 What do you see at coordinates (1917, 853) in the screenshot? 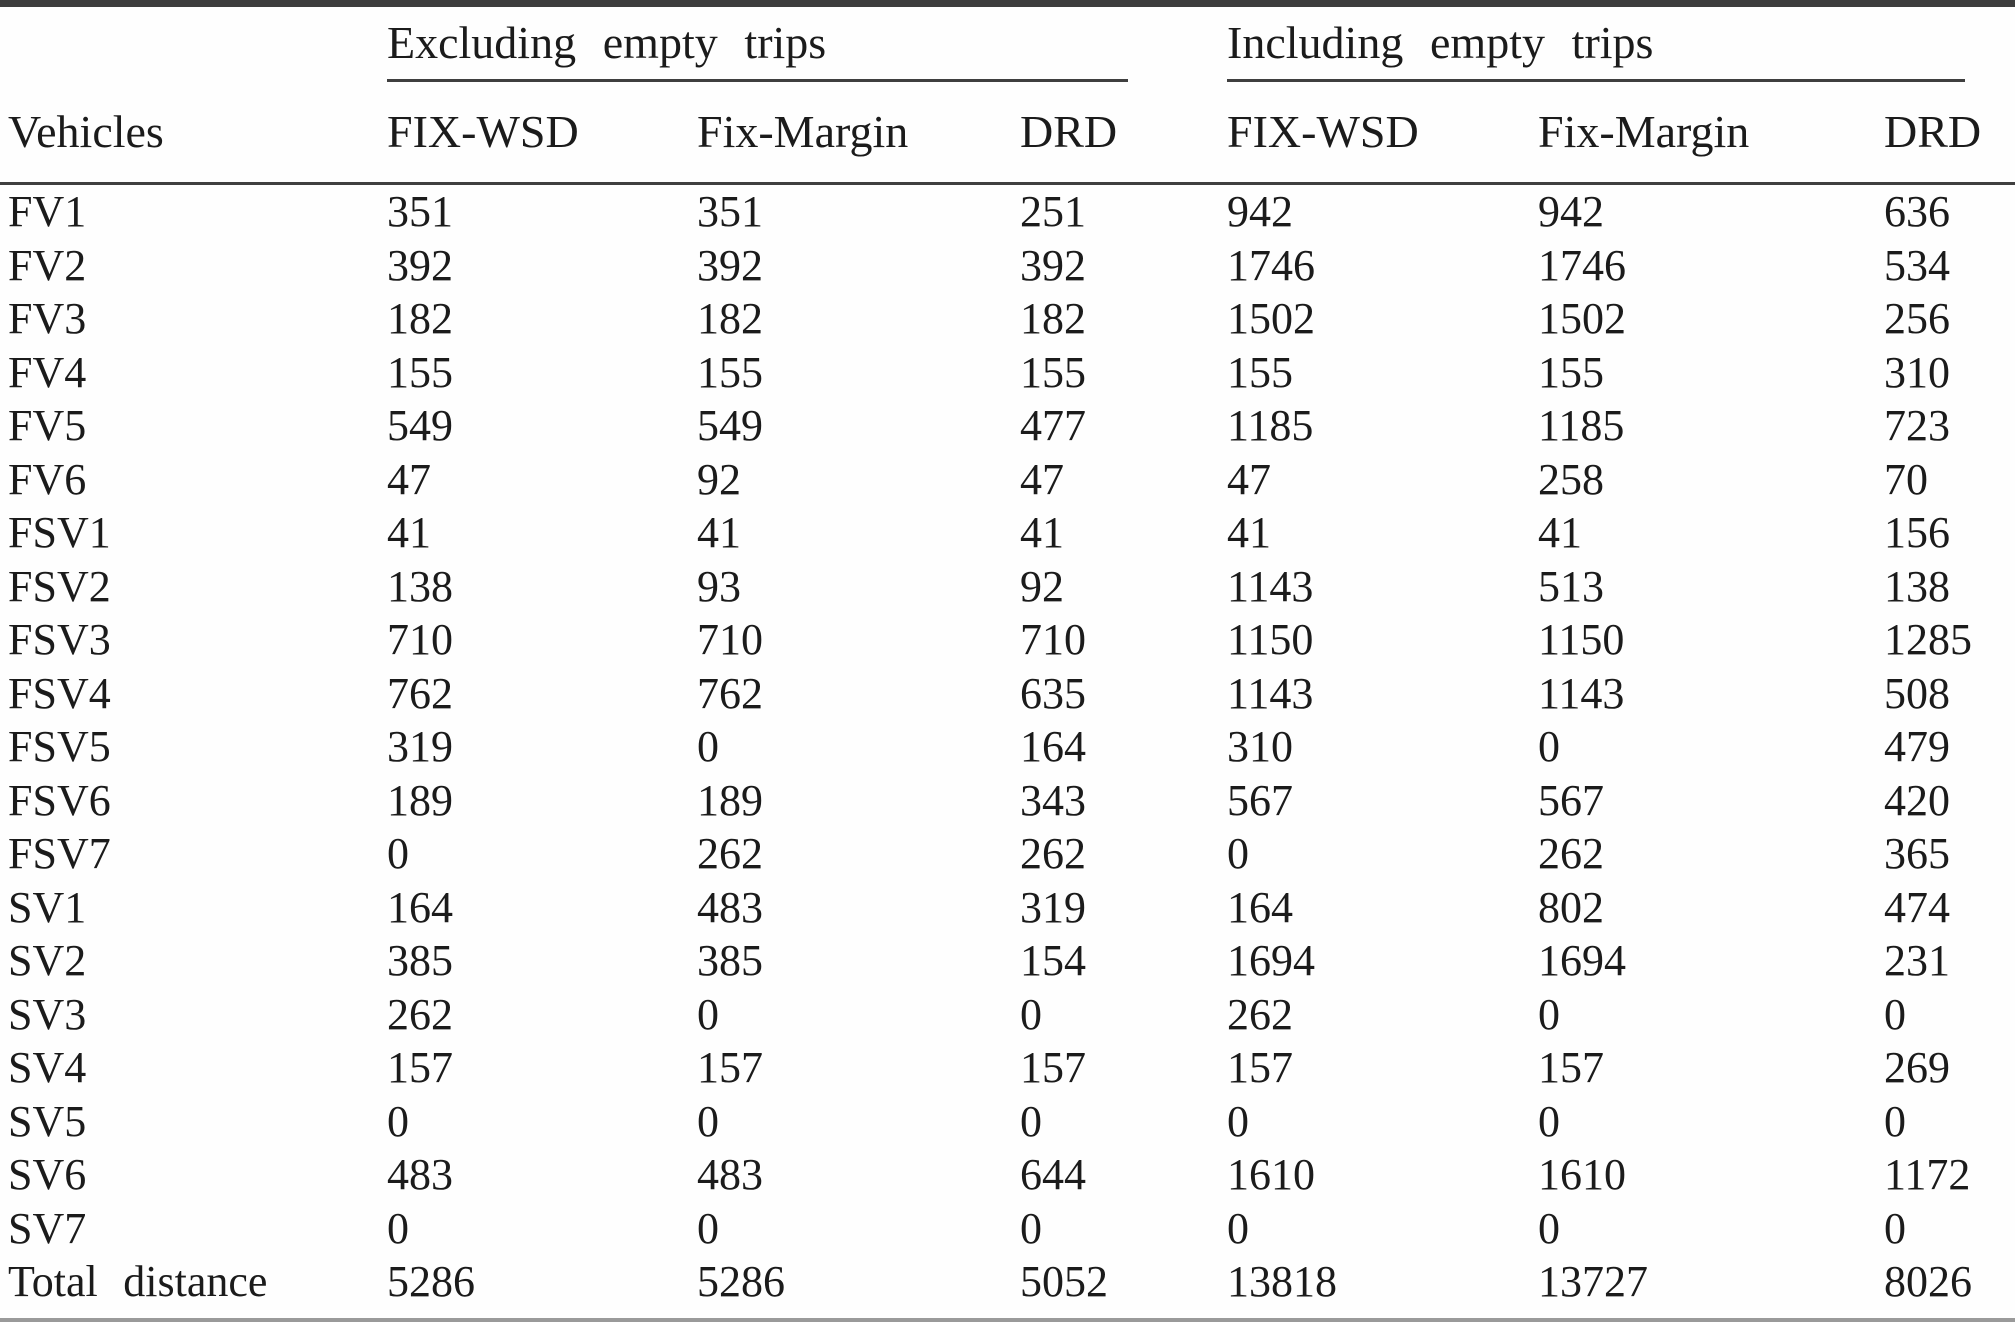
I see `distance-value: 365` at bounding box center [1917, 853].